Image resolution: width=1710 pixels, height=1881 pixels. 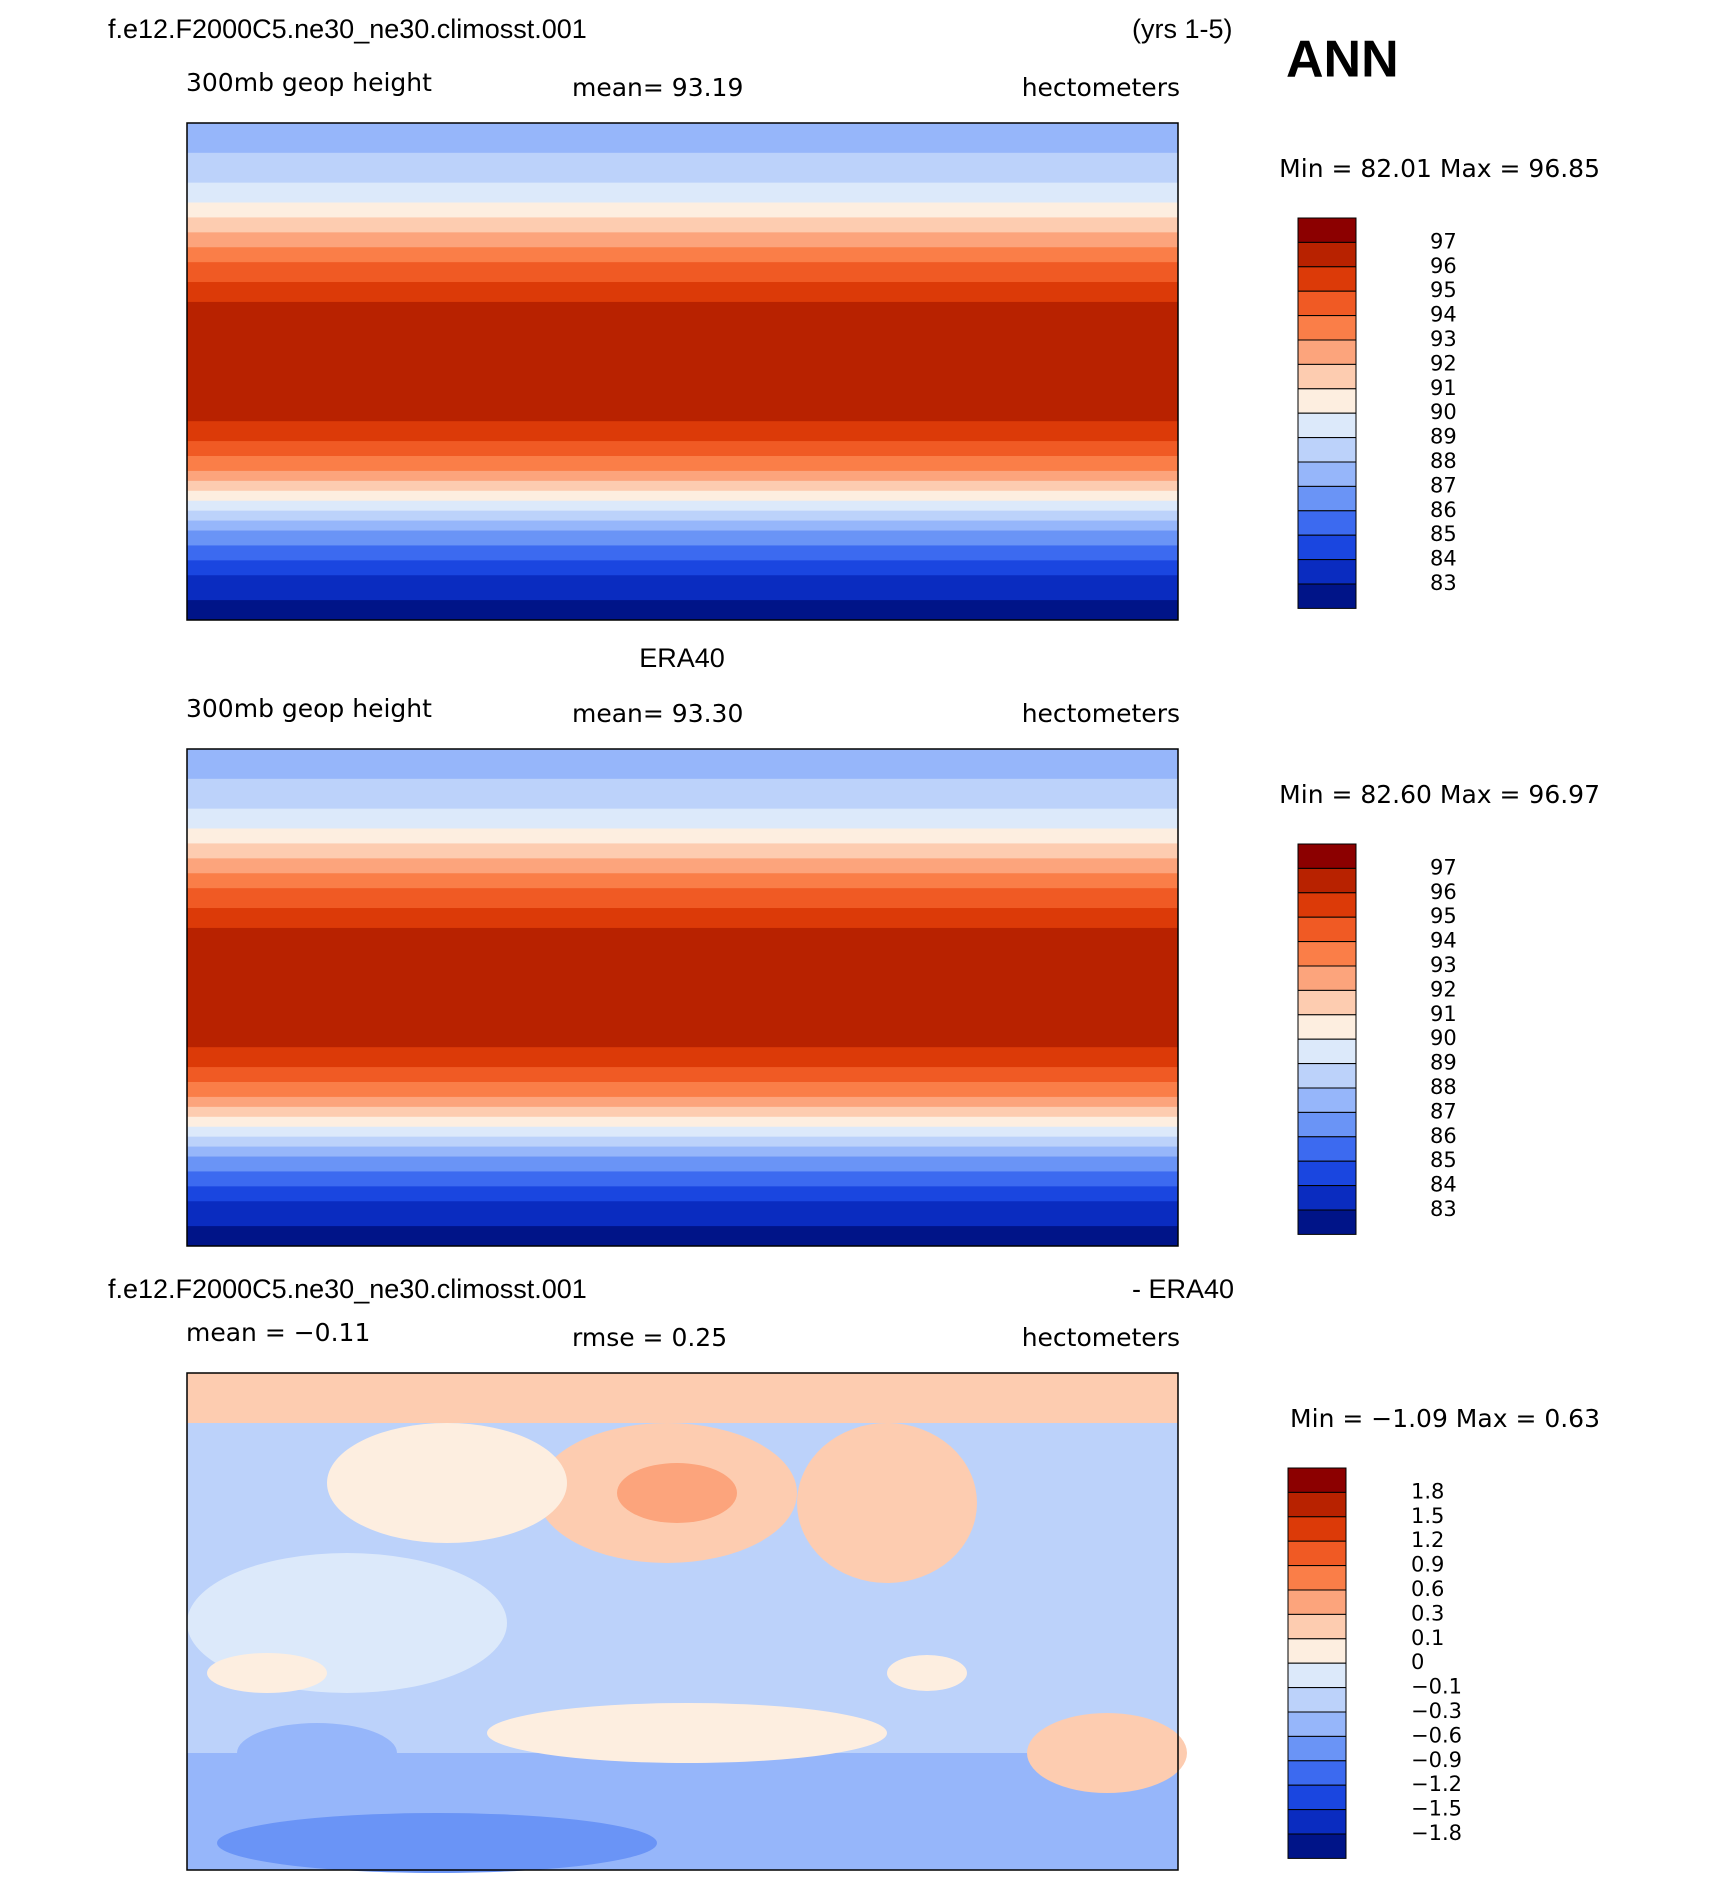 I want to click on colorbar-label: −0.3, so click(x=1436, y=1711).